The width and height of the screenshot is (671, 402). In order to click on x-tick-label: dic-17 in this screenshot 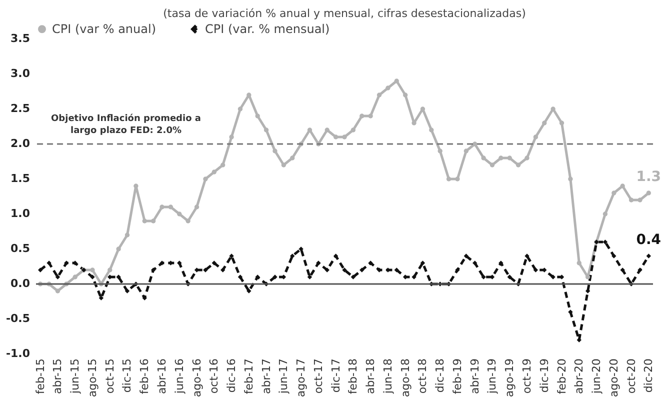, I will do `click(335, 375)`.